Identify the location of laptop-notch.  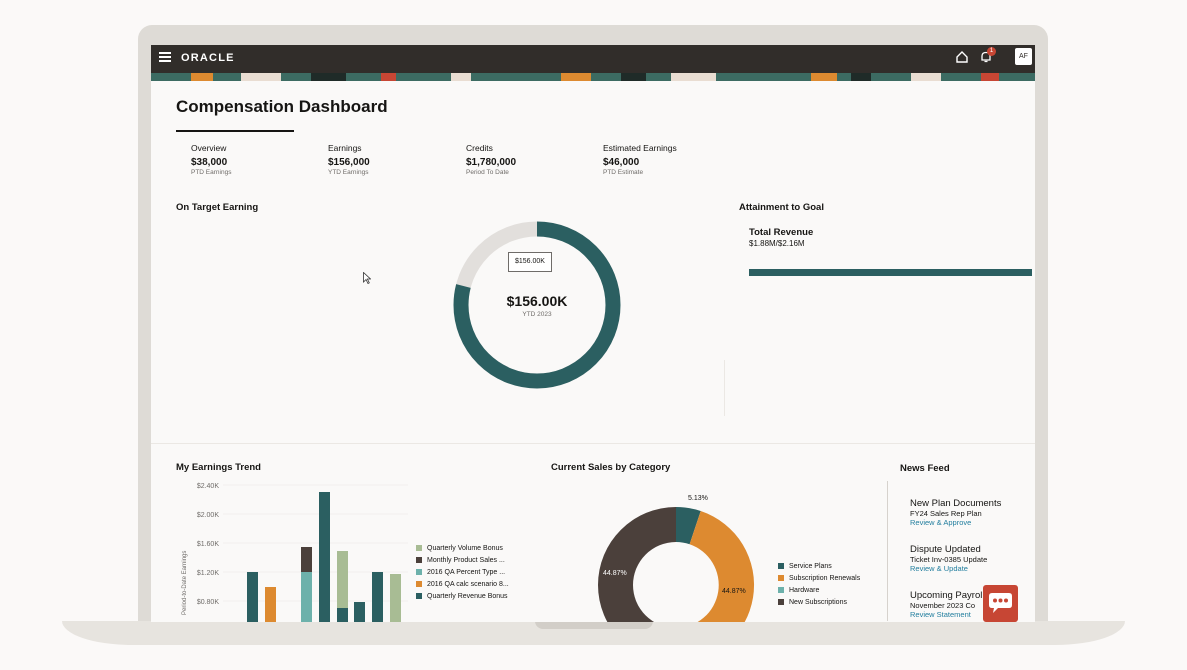
(594, 625).